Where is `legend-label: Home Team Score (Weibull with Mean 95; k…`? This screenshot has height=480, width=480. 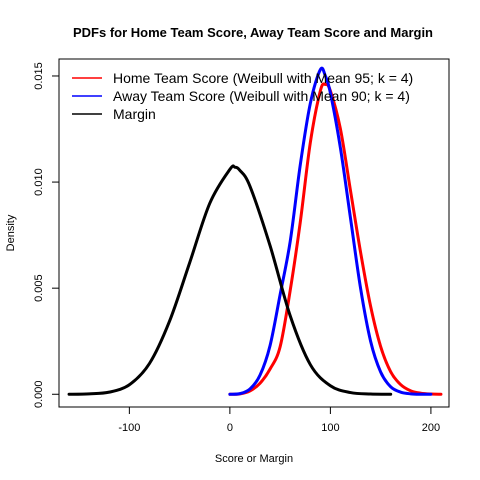
legend-label: Home Team Score (Weibull with Mean 95; k… is located at coordinates (263, 78).